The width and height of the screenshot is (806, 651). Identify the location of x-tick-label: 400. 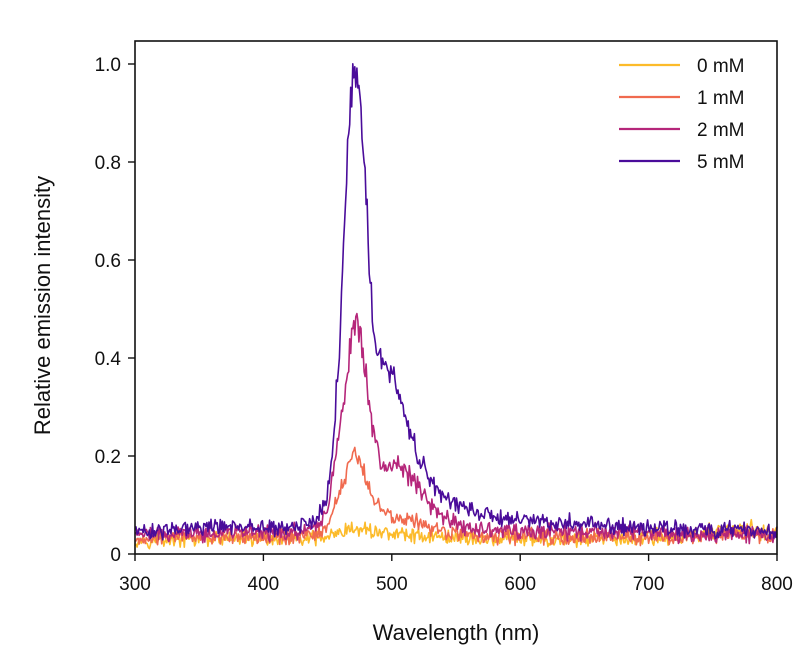
(264, 584).